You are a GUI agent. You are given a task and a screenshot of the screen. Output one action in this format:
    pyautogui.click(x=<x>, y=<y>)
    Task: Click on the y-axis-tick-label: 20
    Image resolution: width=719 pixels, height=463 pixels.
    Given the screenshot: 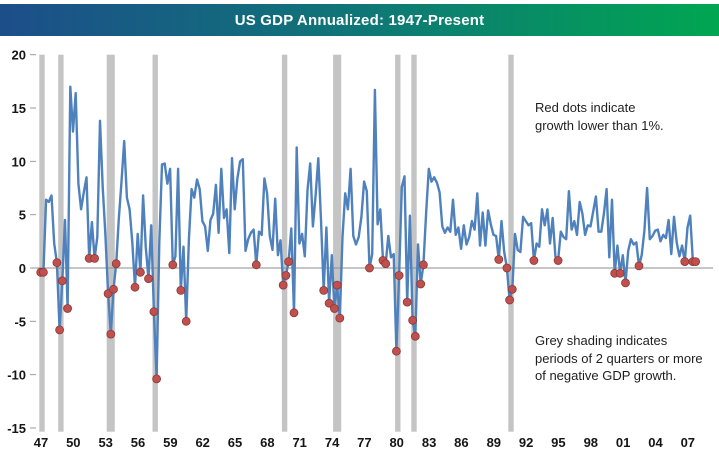 What is the action you would take?
    pyautogui.click(x=19, y=55)
    